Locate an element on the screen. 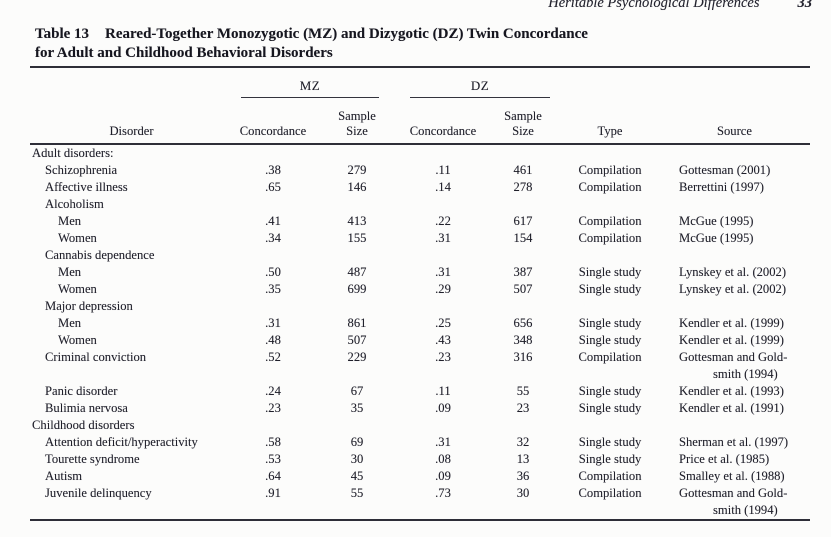 This screenshot has width=831, height=537. dz-concordance-cell: .25 is located at coordinates (443, 323).